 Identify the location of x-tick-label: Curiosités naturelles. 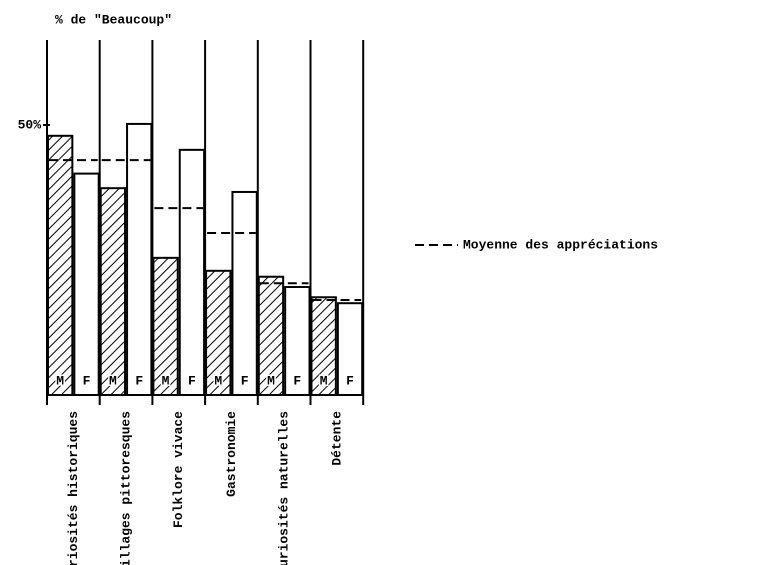
(284, 488).